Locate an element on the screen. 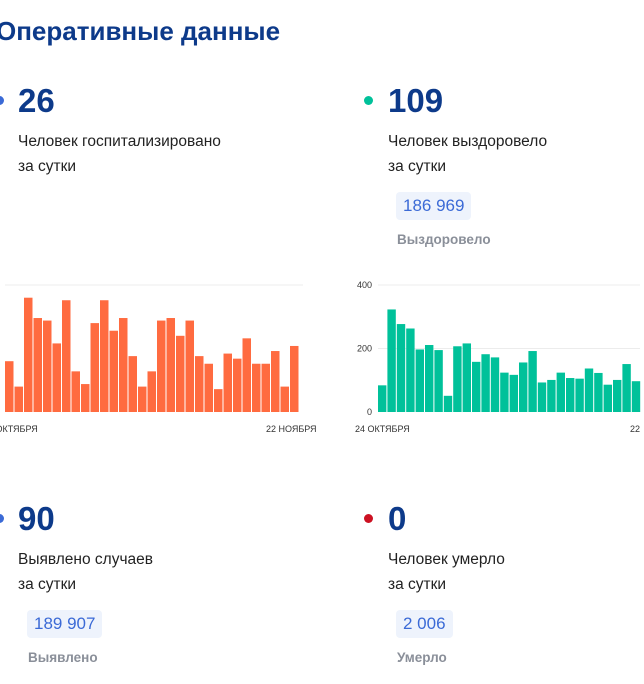  recovered-chart: 0 200 400 is located at coordinates (491, 345).